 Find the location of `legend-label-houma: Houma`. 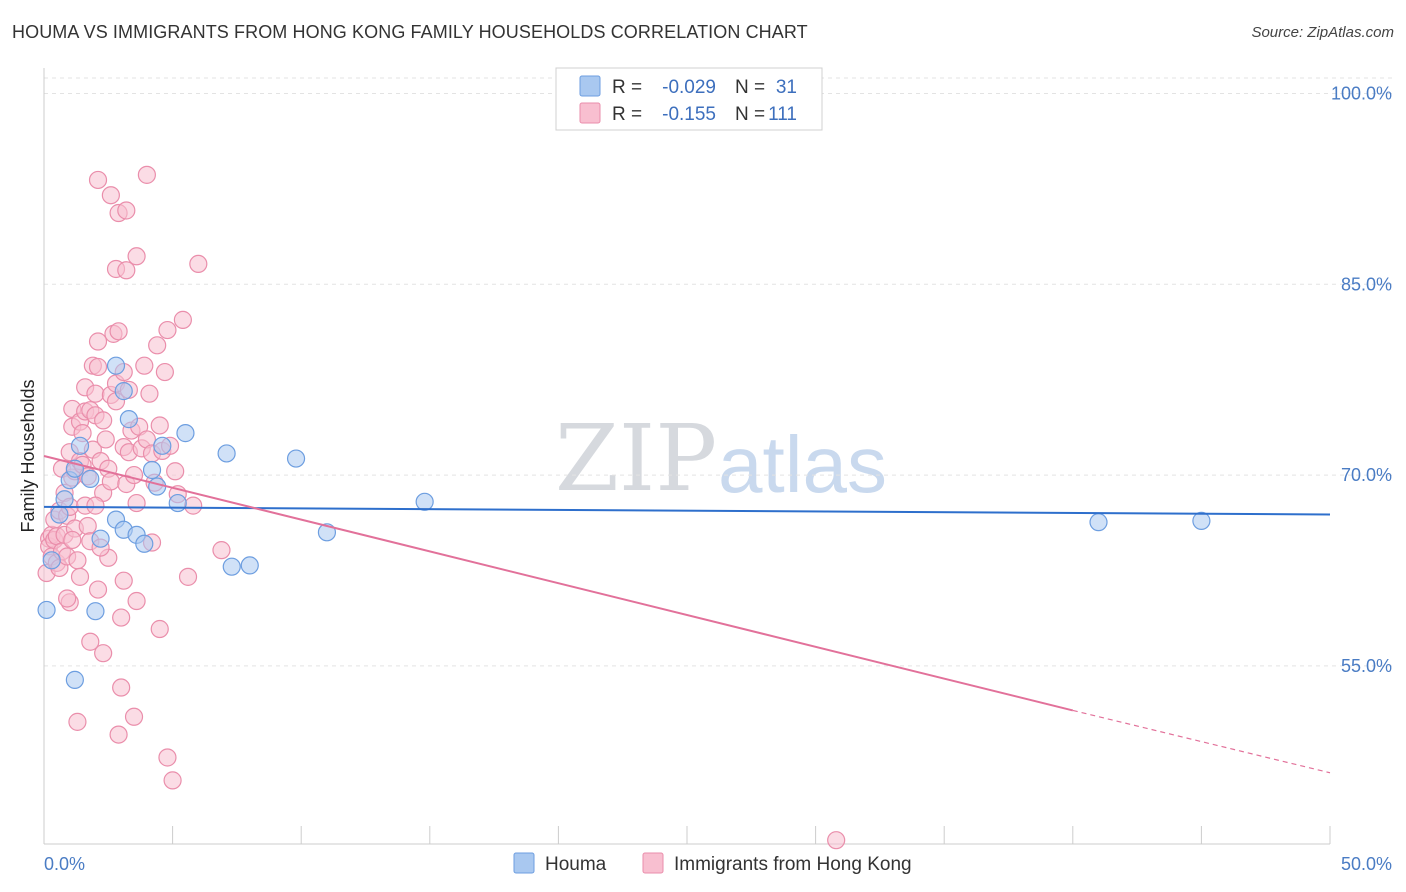

legend-label-houma: Houma is located at coordinates (576, 864).